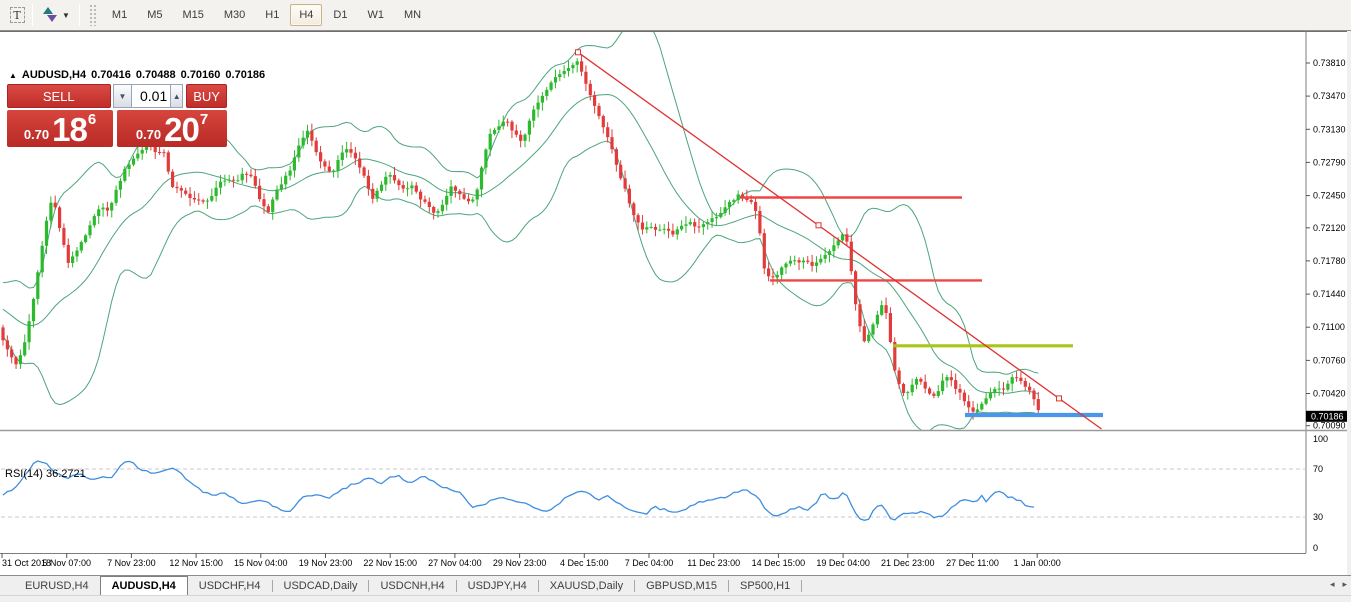 Image resolution: width=1351 pixels, height=602 pixels. I want to click on volume-decrease-button: ▼, so click(122, 96).